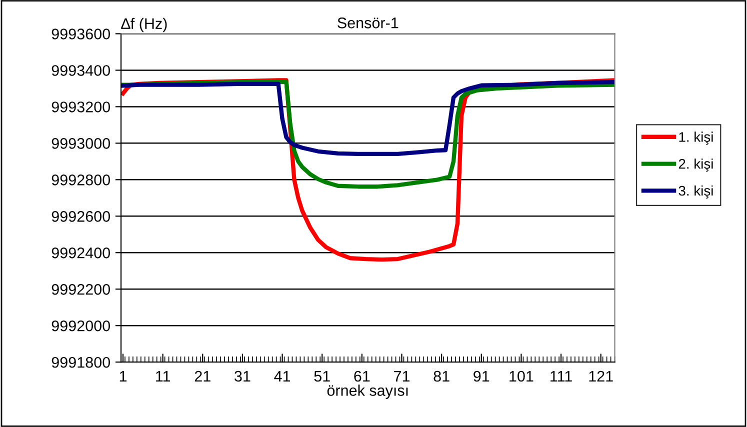  Describe the element at coordinates (322, 376) in the screenshot. I see `x-tick-label: 51` at that location.